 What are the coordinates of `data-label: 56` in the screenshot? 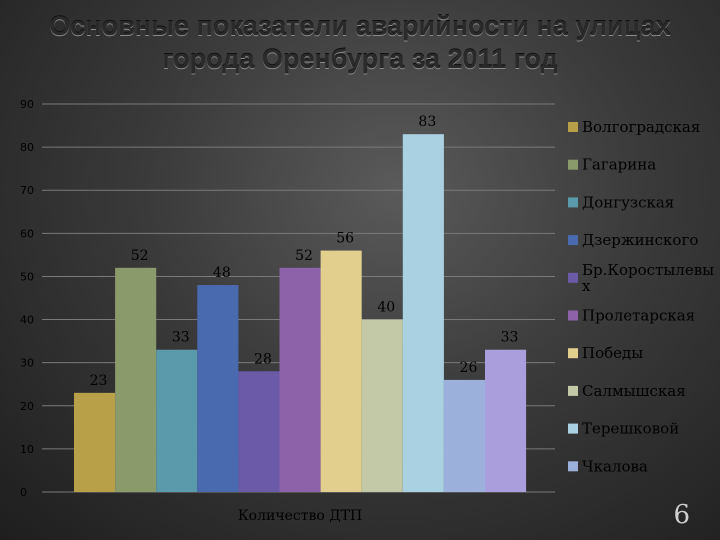 It's located at (345, 239).